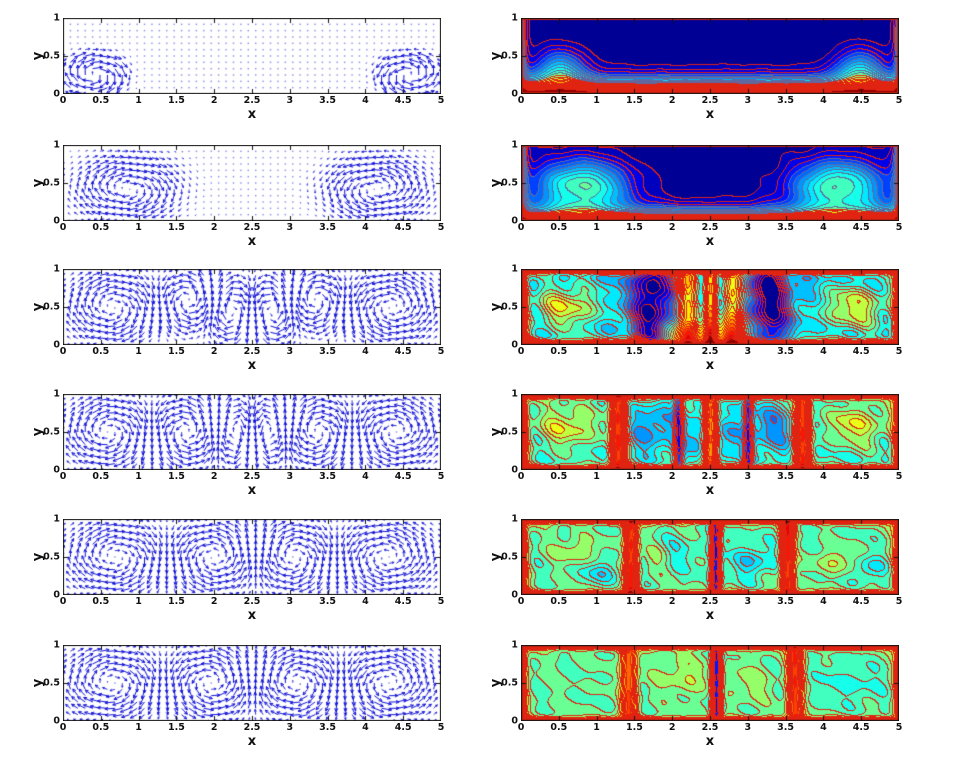 This screenshot has width=965, height=757. Describe the element at coordinates (252, 432) in the screenshot. I see `plot-canvas-row4-col1` at that location.